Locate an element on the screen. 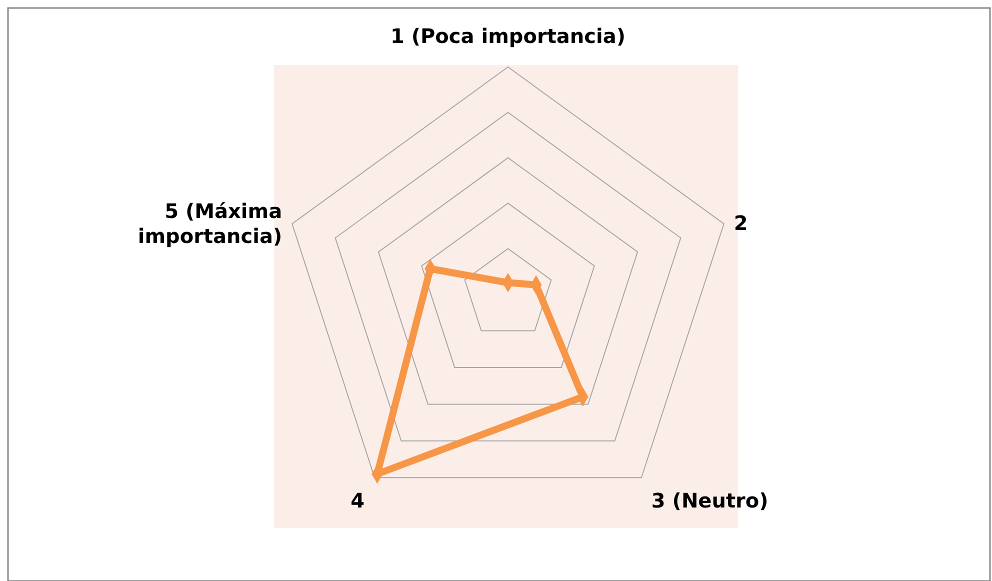 This screenshot has height=581, width=992. spoke-label: 4 is located at coordinates (357, 500).